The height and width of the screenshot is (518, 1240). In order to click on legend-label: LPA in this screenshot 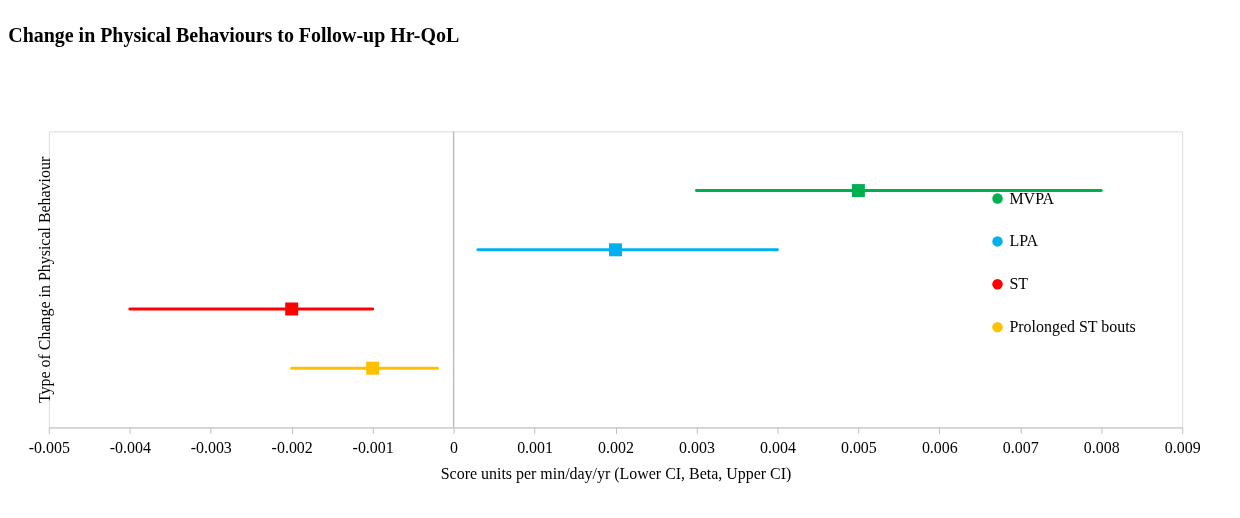, I will do `click(1024, 241)`.